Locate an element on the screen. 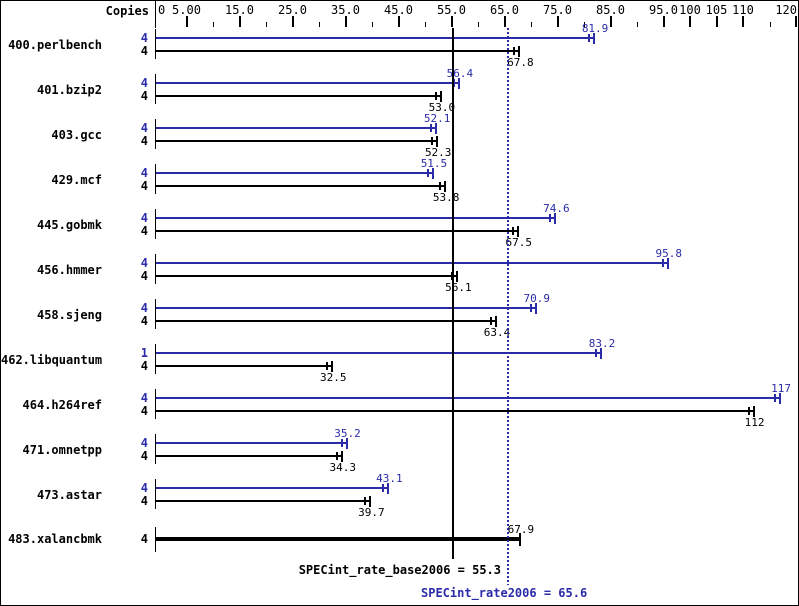 The height and width of the screenshot is (606, 799). bar-value-label: 32.5 is located at coordinates (333, 377).